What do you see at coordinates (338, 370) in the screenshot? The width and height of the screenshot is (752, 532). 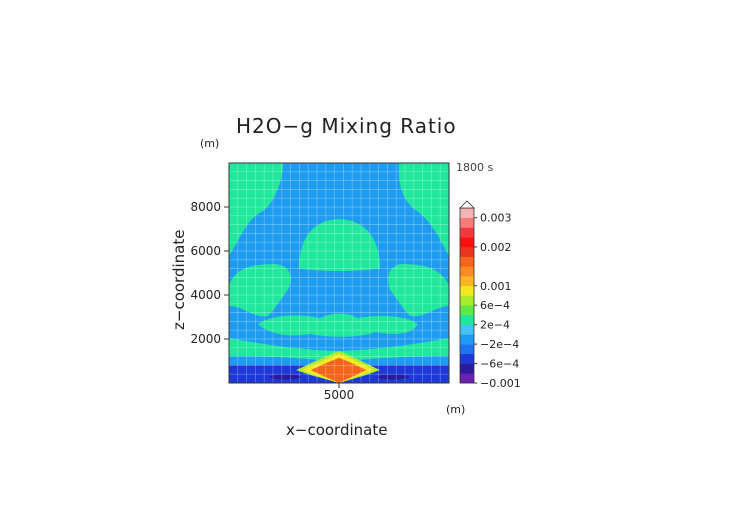 I see `plume-core` at bounding box center [338, 370].